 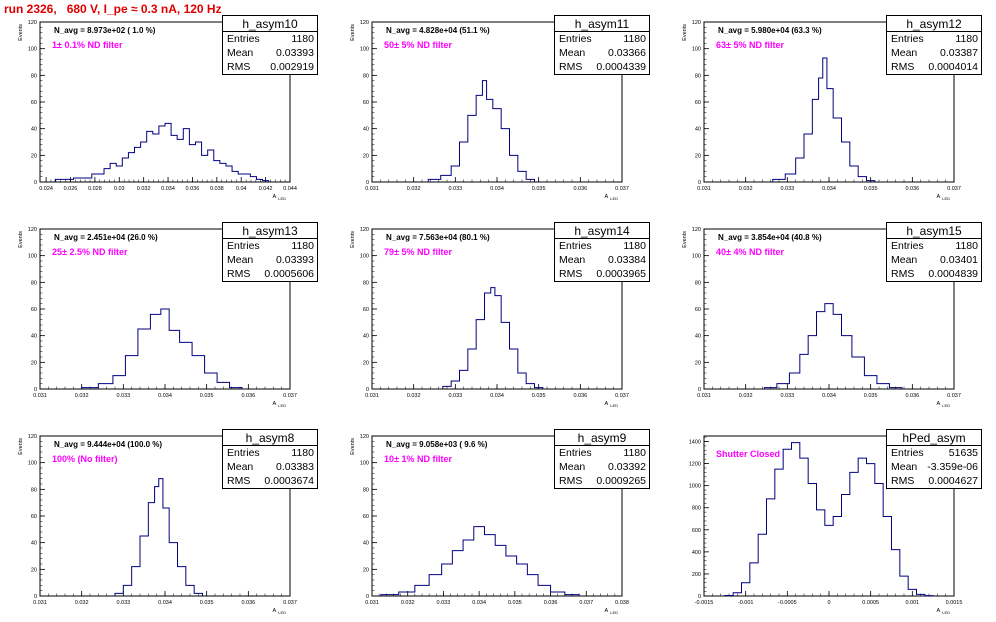 What do you see at coordinates (934, 481) in the screenshot?
I see `stats-row: RMS 0.0004627` at bounding box center [934, 481].